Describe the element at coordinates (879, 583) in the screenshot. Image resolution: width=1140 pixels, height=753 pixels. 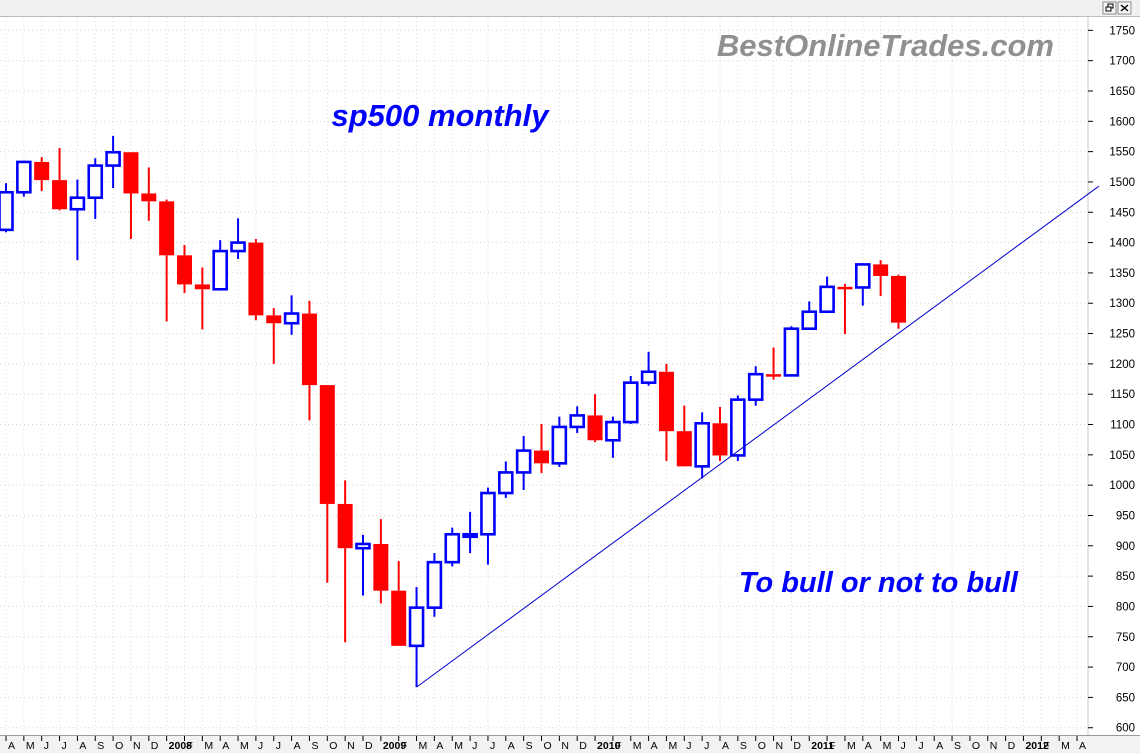
I see `chart-annotation: To bull or not to bull` at that location.